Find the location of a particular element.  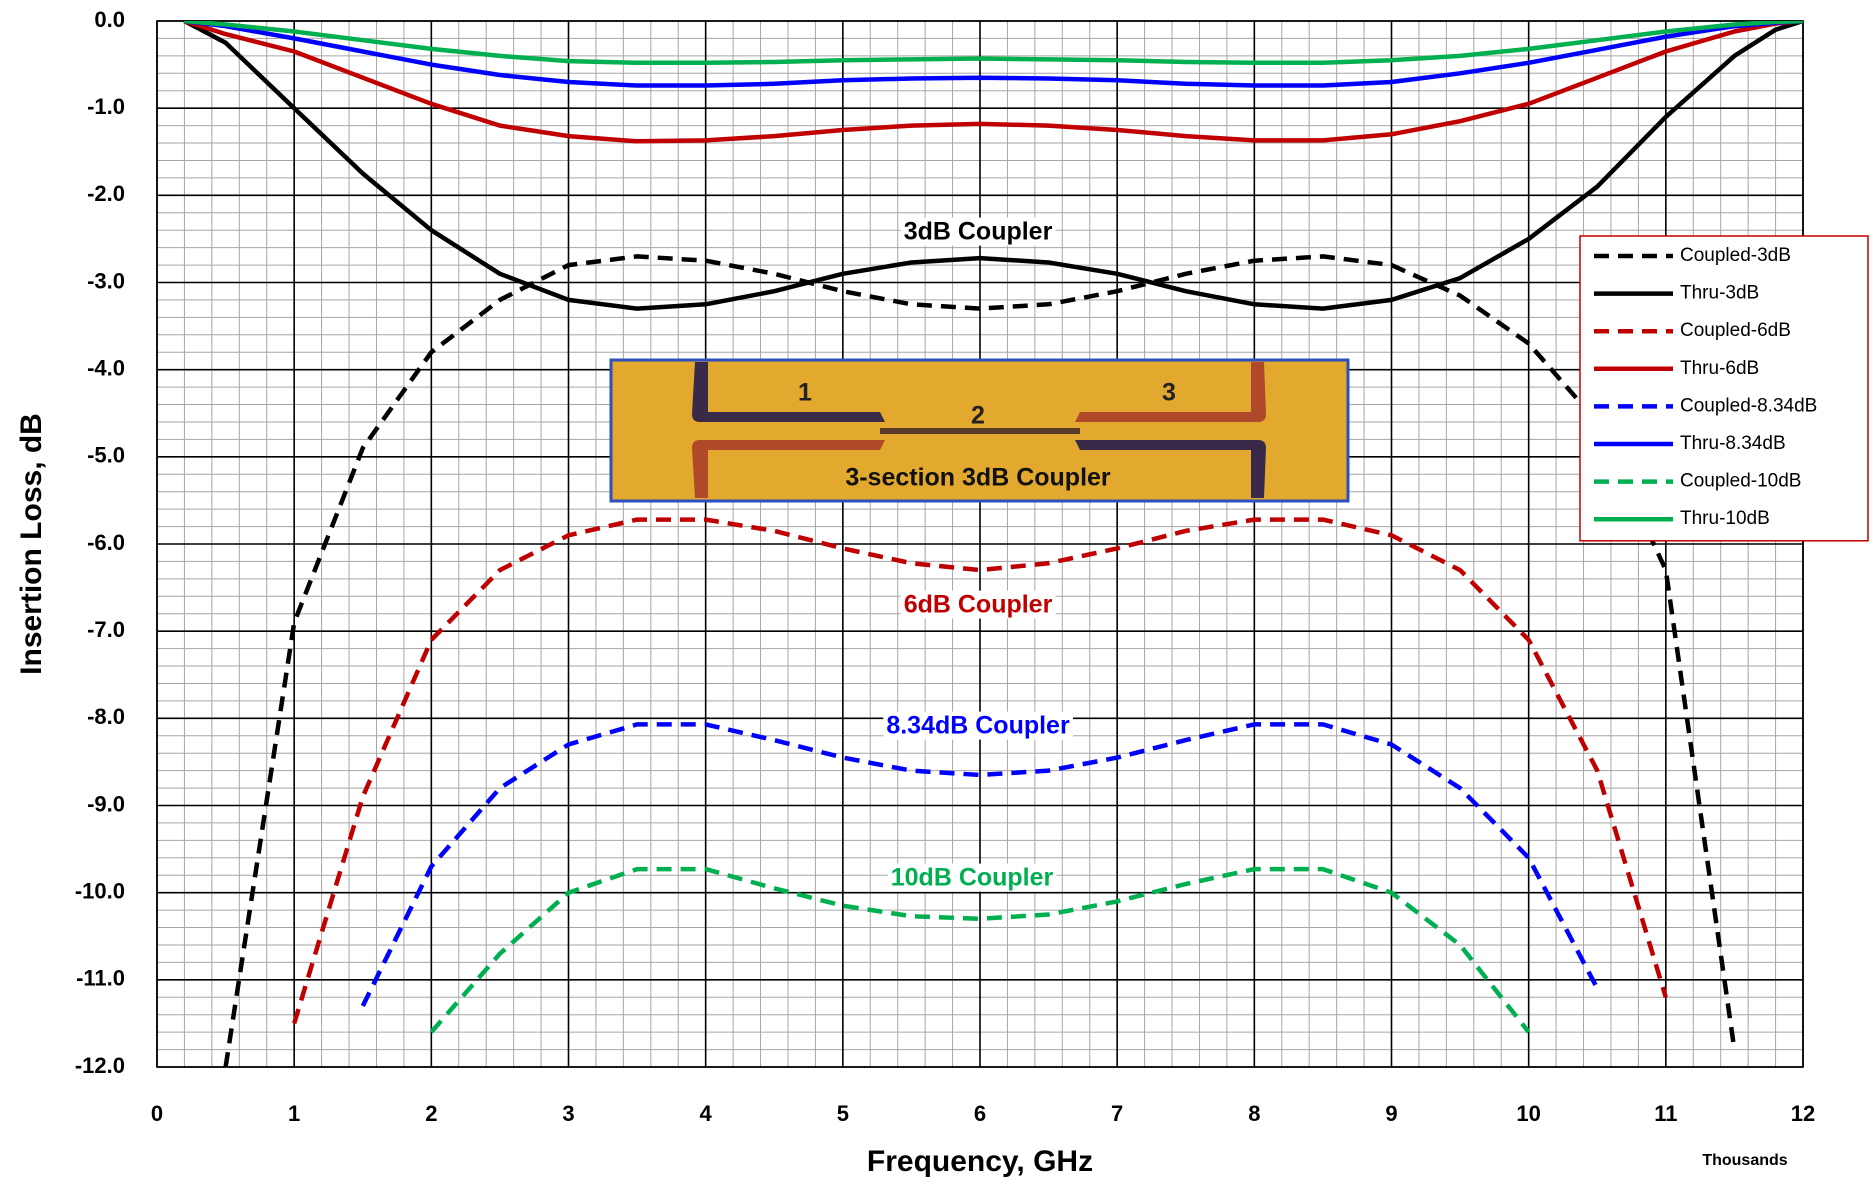

legend-label: Thru-6dB is located at coordinates (1719, 368).